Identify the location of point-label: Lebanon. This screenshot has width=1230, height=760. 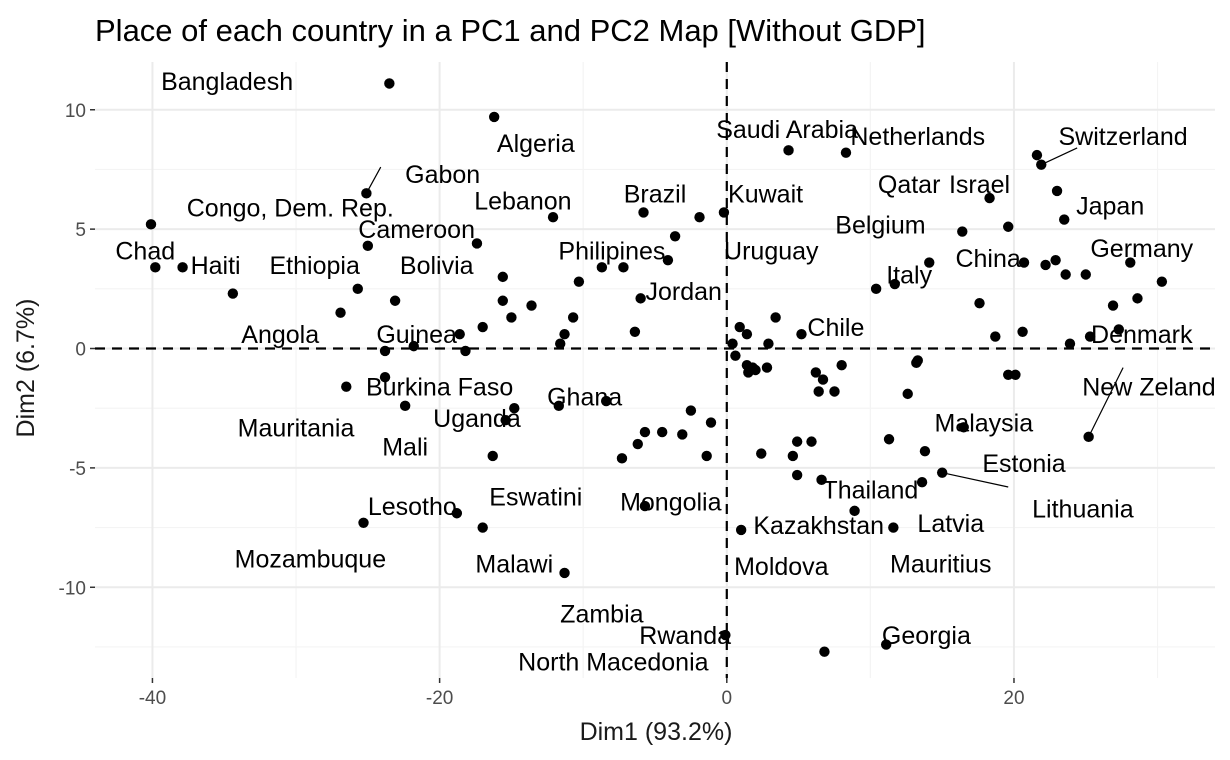
(522, 201).